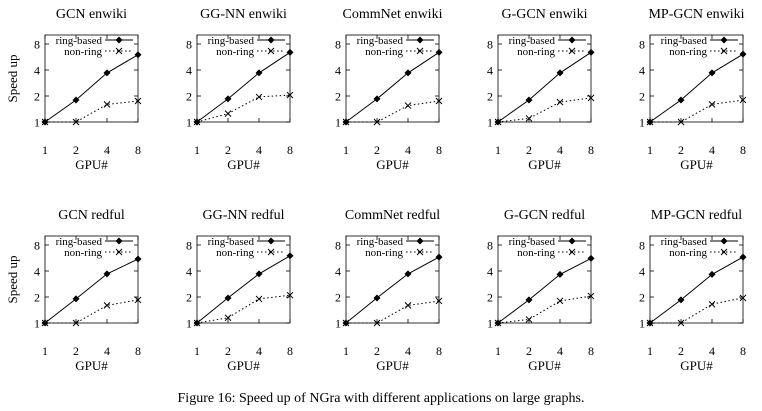 The height and width of the screenshot is (411, 762). Describe the element at coordinates (696, 14) in the screenshot. I see `chart-title: MP-GCN enwiki` at that location.